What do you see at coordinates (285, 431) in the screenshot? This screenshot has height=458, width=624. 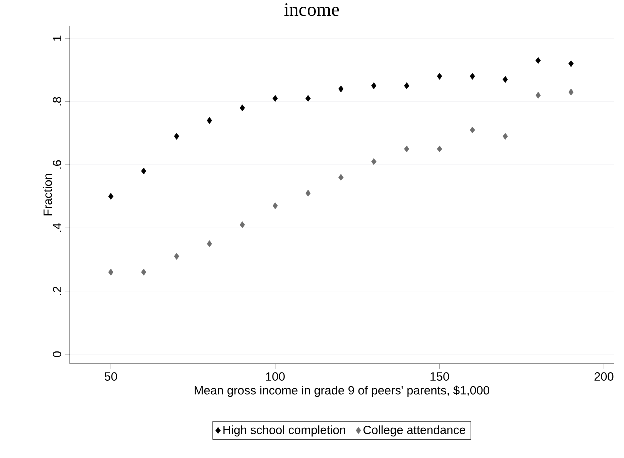 I see `legend-label: High school completion` at bounding box center [285, 431].